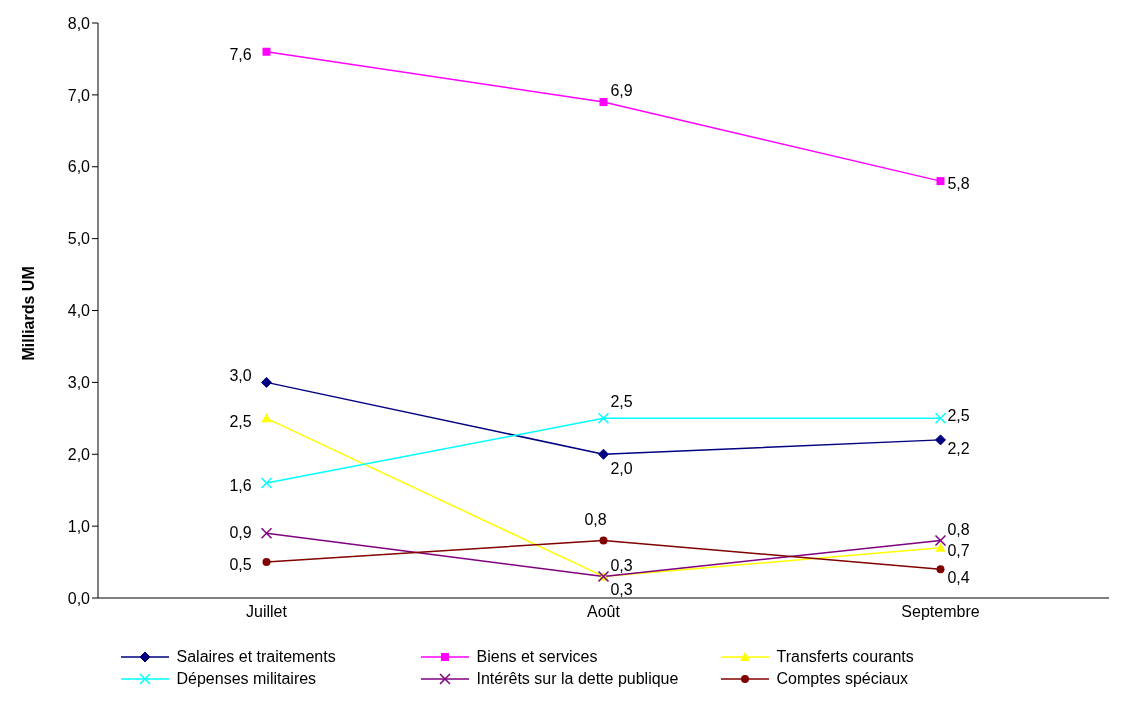 This screenshot has height=706, width=1147. Describe the element at coordinates (940, 612) in the screenshot. I see `x-tick-label: Septembre` at that location.